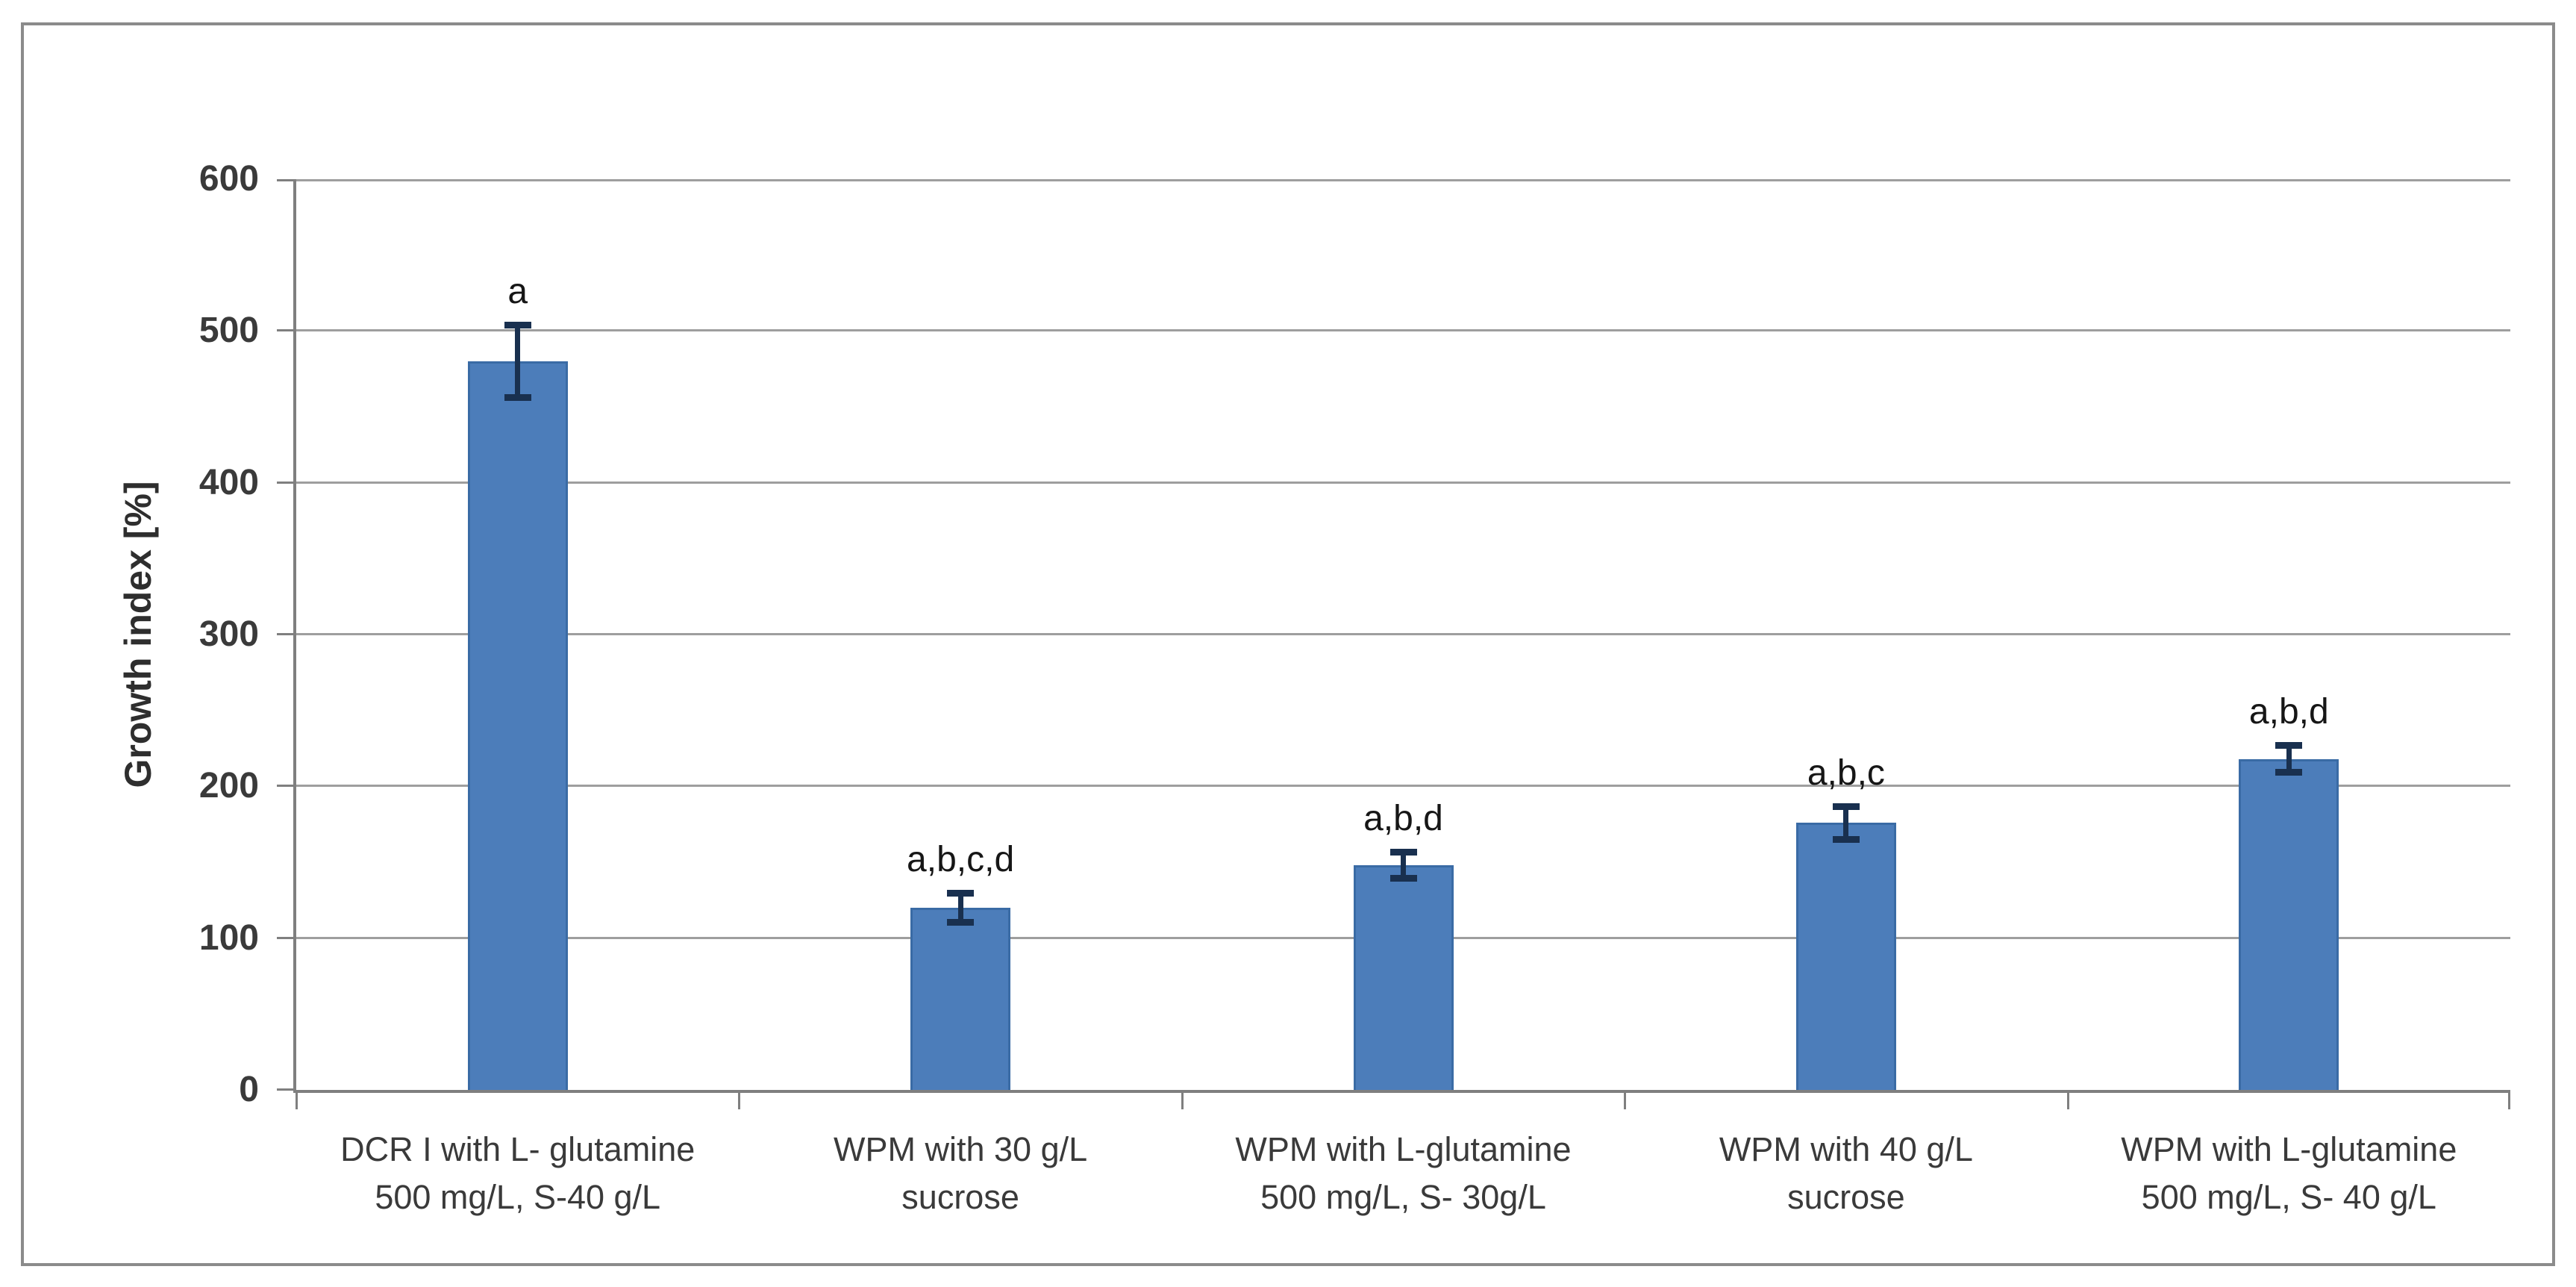 This screenshot has width=2576, height=1287. Describe the element at coordinates (1403, 1173) in the screenshot. I see `category-label: WPM with L-glutamine 500 mg/L, S- 30g/L` at that location.